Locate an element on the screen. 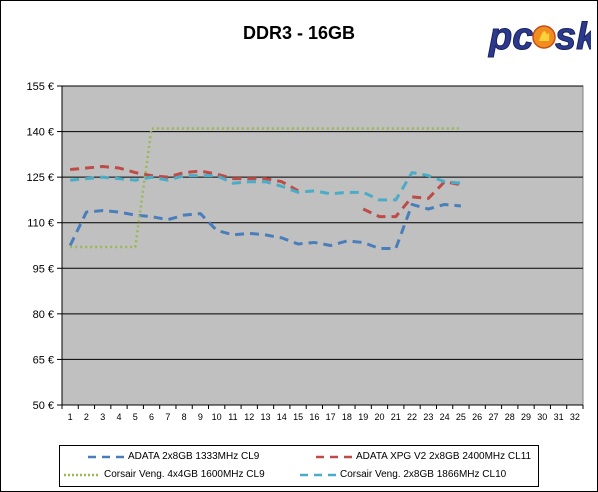 The image size is (598, 492). legend-label: Corsair Veng. 2x8GB 1866MHz CL10 is located at coordinates (423, 474).